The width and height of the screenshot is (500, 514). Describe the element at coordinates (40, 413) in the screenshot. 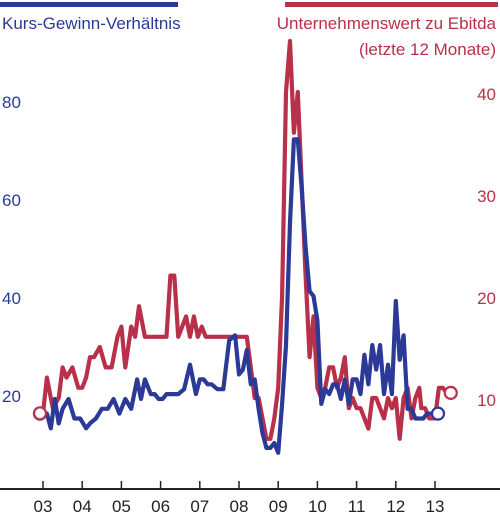

I see `ev-ebitda-start-marker` at that location.